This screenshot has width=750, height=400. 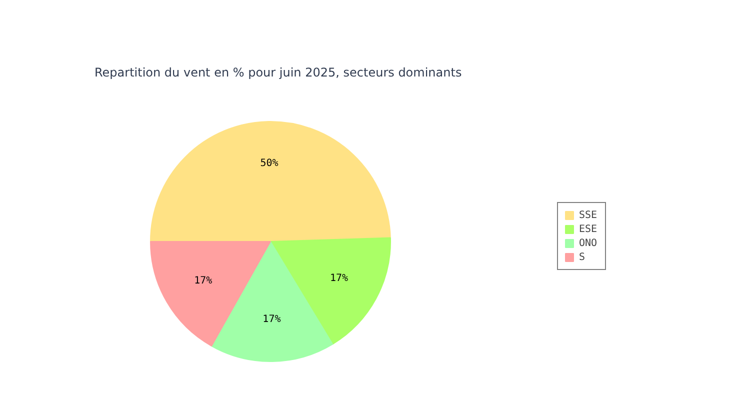 What do you see at coordinates (582, 257) in the screenshot?
I see `legend-label: S` at bounding box center [582, 257].